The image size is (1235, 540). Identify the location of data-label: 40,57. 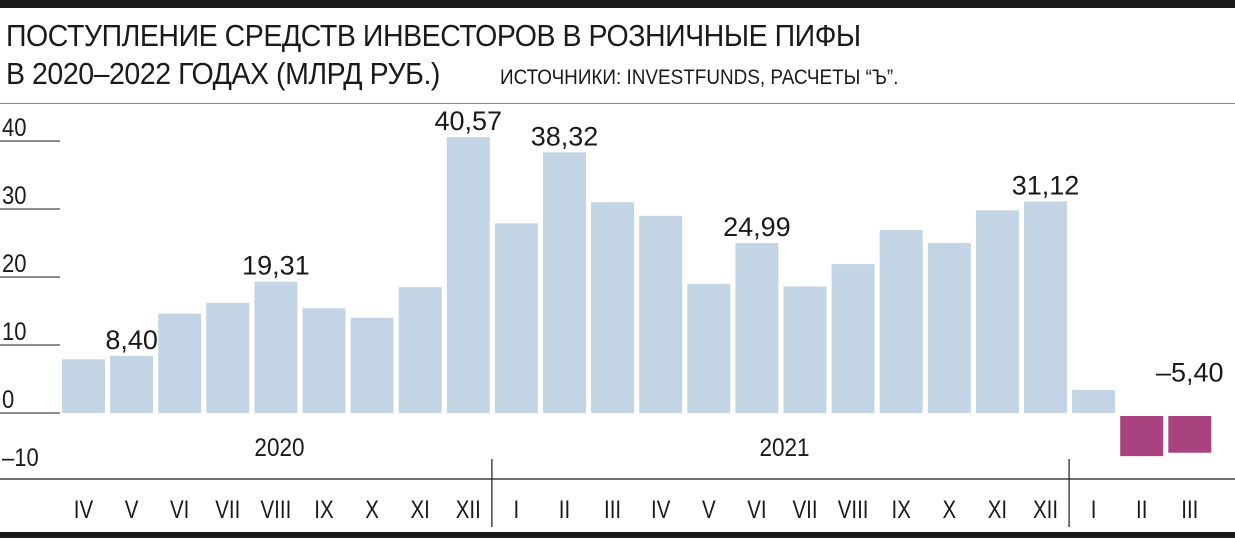
(469, 121).